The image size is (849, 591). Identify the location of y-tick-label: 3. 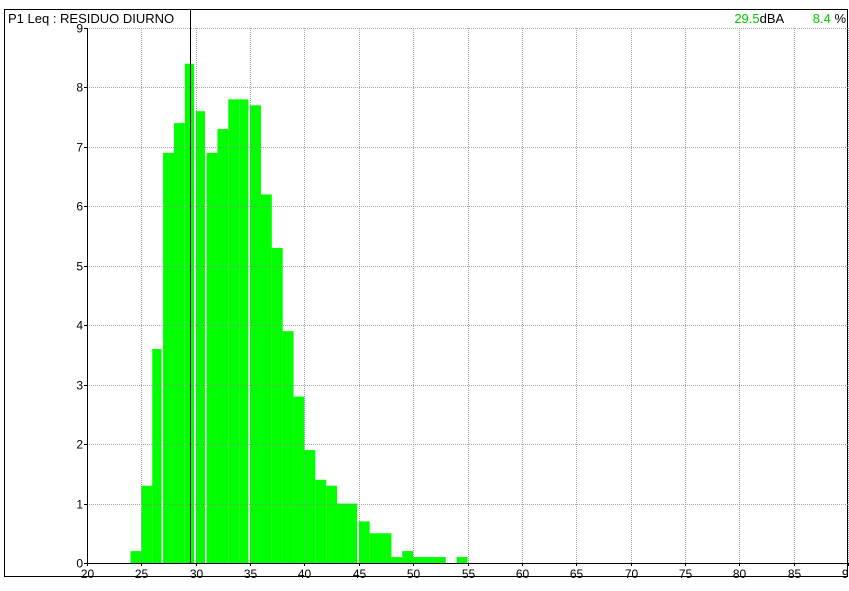
(79, 386).